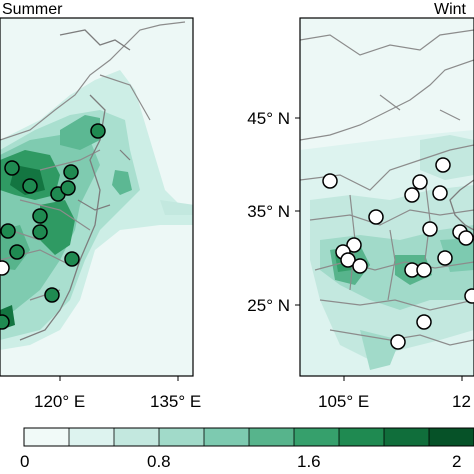 This screenshot has height=474, width=474. I want to click on summer-panel-title: Summer, so click(32, 9).